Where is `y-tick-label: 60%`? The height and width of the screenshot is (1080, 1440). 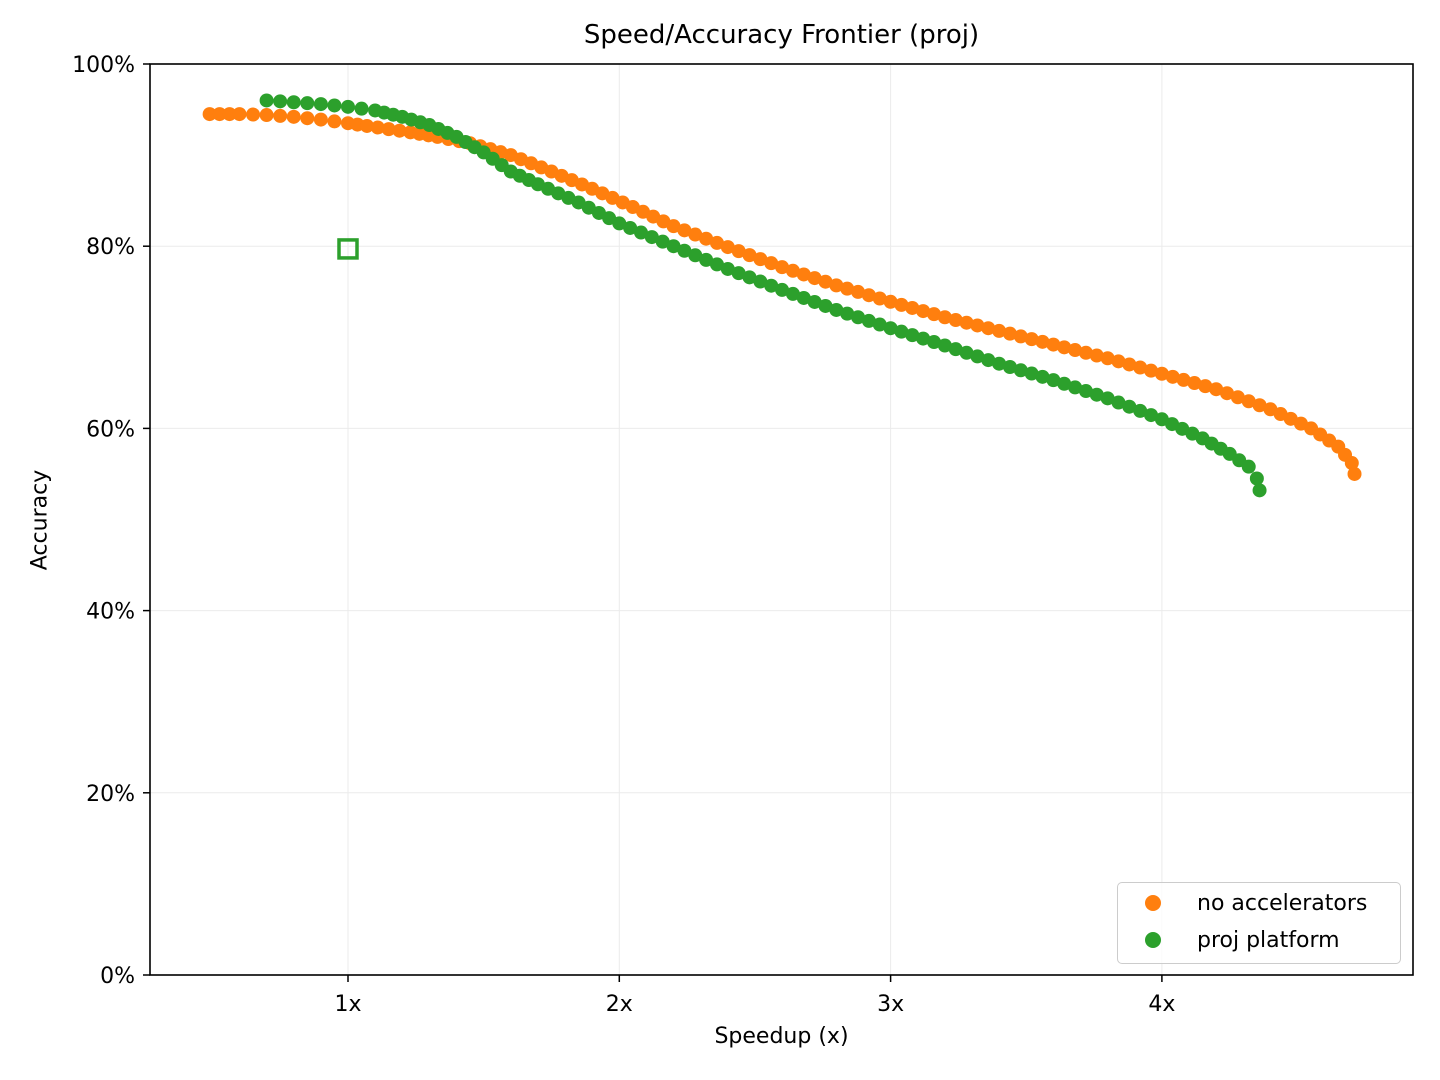
y-tick-label: 60% is located at coordinates (110, 429).